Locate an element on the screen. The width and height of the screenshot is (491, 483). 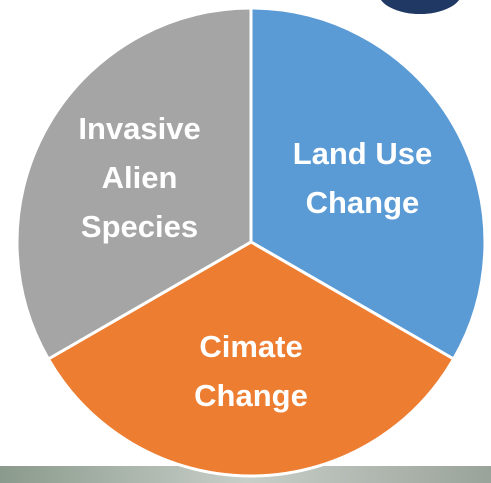
slice-label: Land Use Change is located at coordinates (362, 177).